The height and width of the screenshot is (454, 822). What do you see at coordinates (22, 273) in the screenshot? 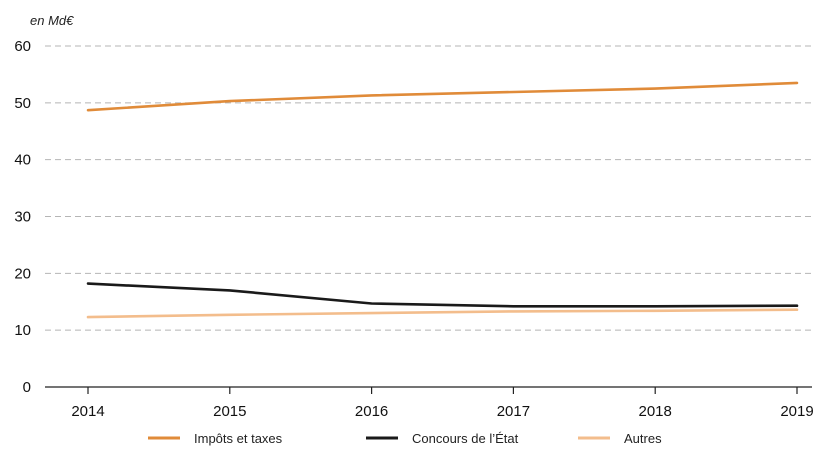
I see `y-tick-label: 20` at bounding box center [22, 273].